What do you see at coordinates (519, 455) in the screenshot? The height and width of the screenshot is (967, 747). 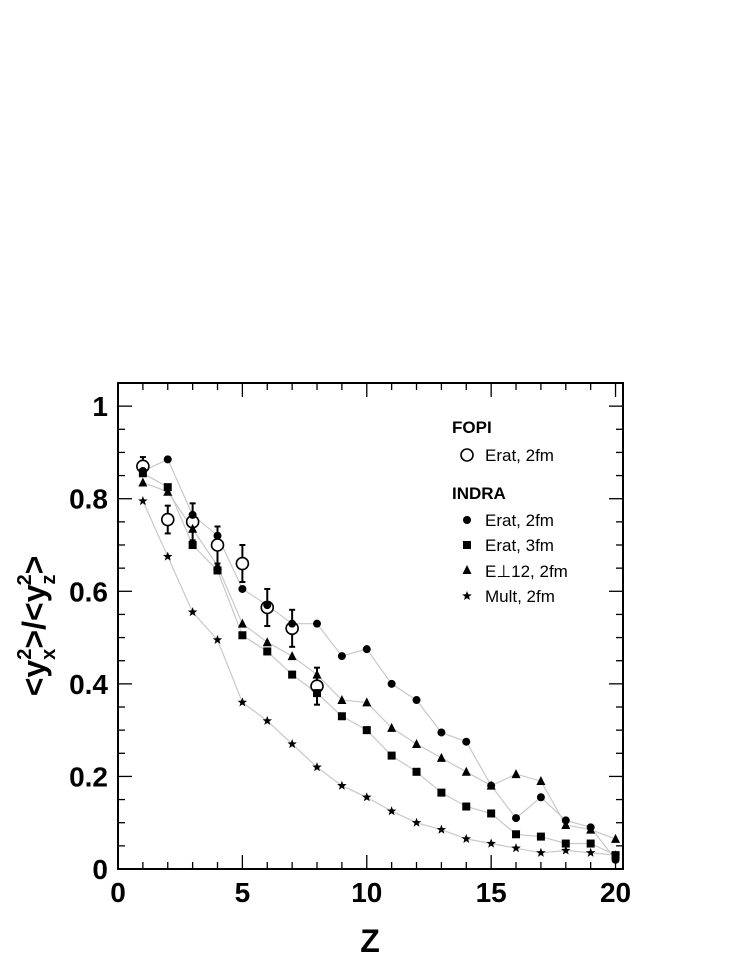 I see `legend-label-fopi-erat-2fm: Erat, 2fm` at bounding box center [519, 455].